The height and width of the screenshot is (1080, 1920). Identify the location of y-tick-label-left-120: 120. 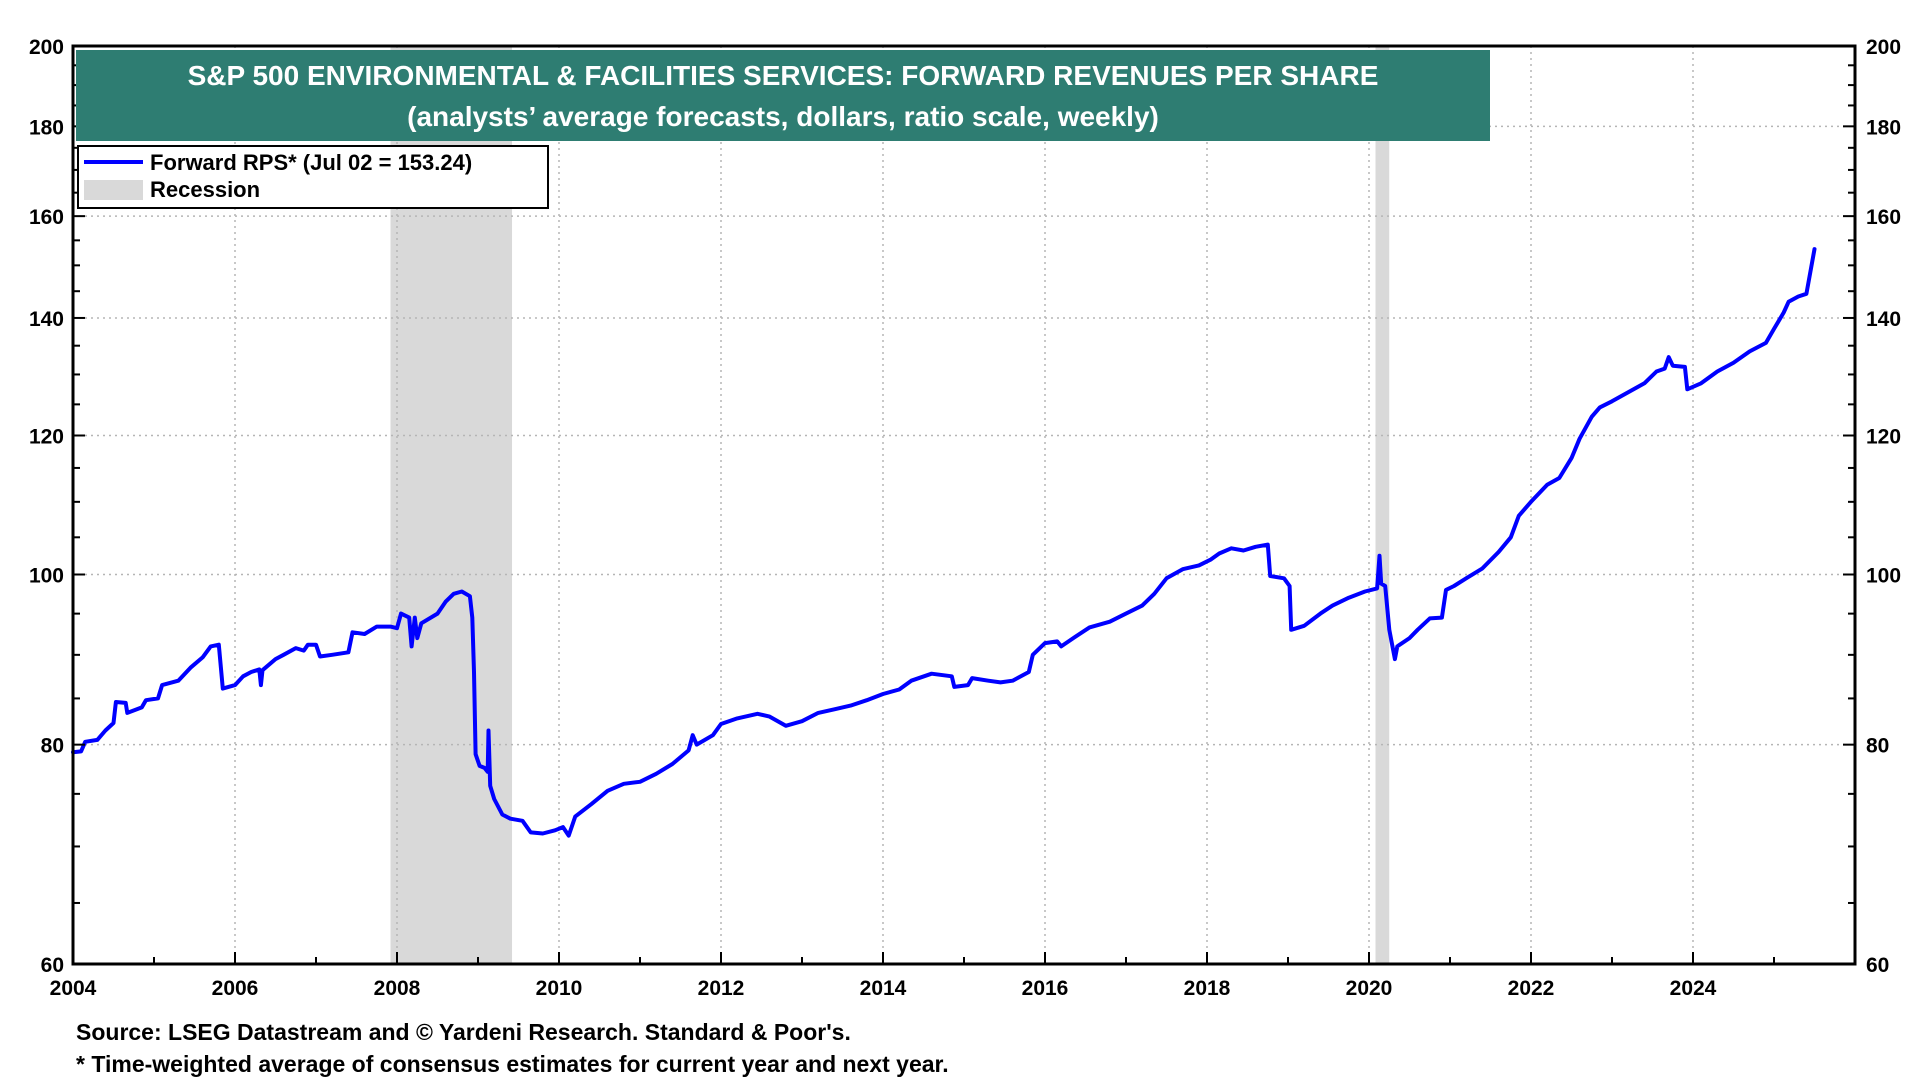
(46, 436).